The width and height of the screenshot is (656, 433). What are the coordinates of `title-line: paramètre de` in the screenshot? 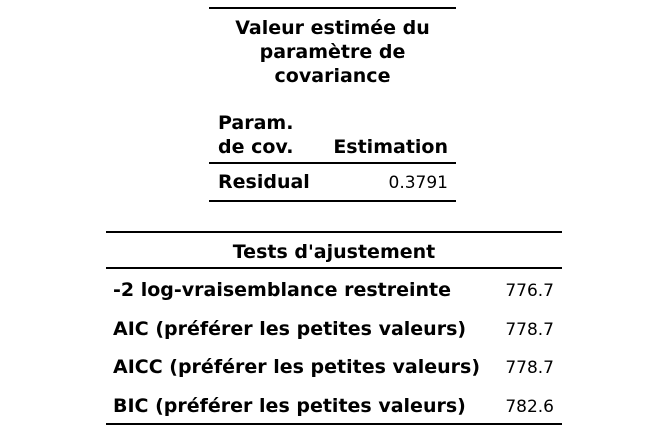 It's located at (332, 52).